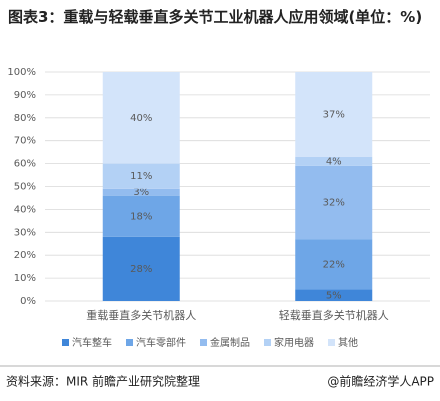 This screenshot has height=401, width=440. I want to click on data-label: 32%, so click(334, 203).